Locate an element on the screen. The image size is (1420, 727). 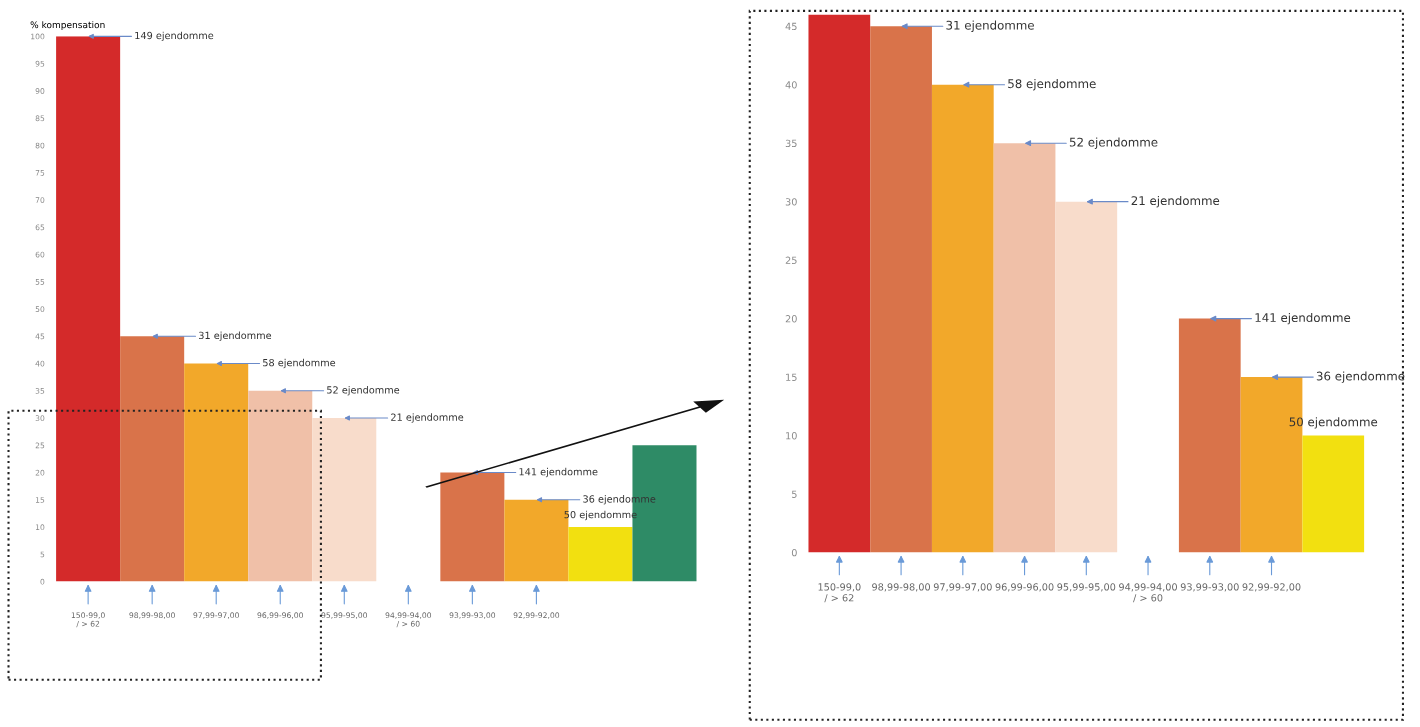
y-tick-label: 20 is located at coordinates (791, 319).